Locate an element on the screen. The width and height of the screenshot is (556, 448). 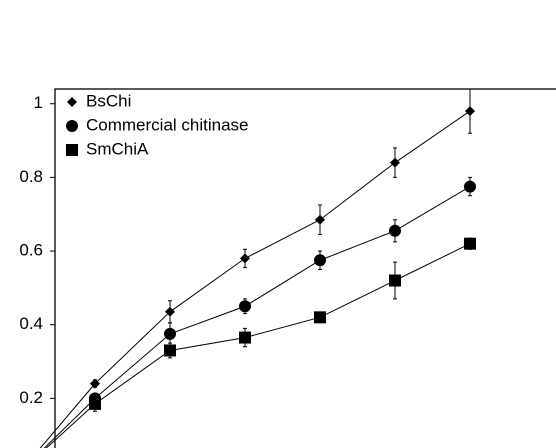
legend-label: BsChi is located at coordinates (108, 100).